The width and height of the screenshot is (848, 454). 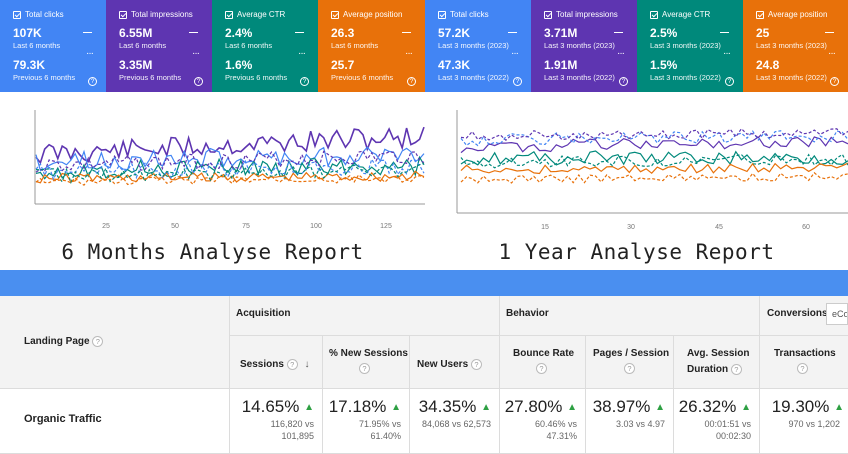 I want to click on behavior-group-header: Behavior, so click(x=630, y=316).